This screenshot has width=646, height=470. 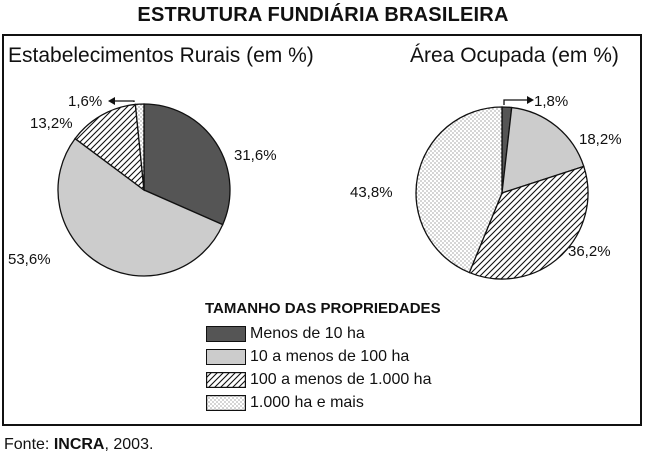 I want to click on chart-title-area: Área Ocupada (em %), so click(x=514, y=55).